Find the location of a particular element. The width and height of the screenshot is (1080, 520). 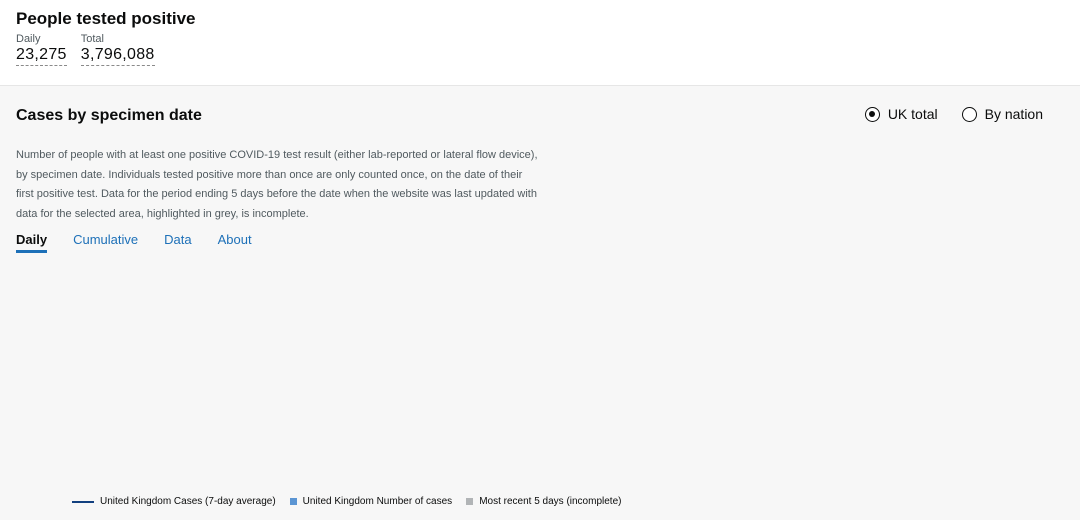

legend-bar-swatch is located at coordinates (293, 501).